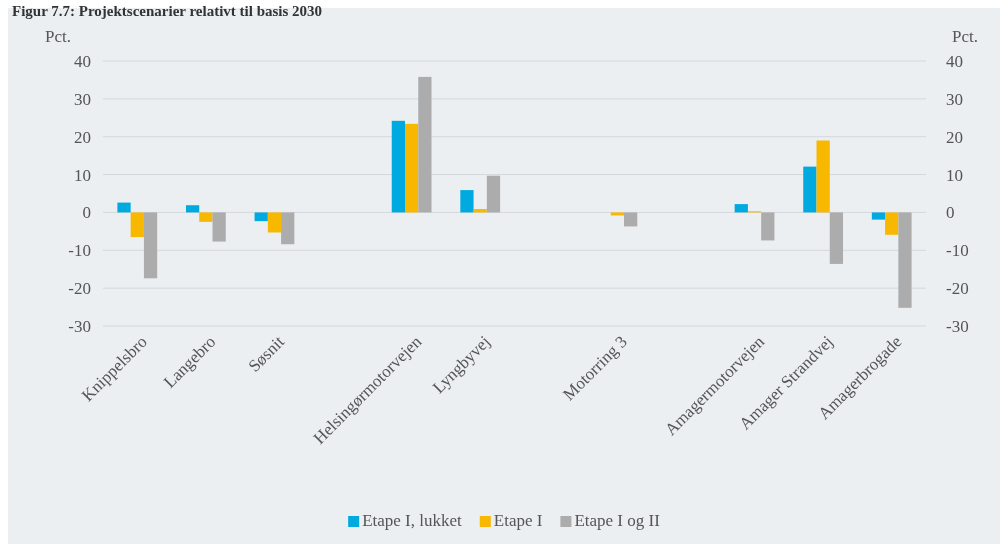 The image size is (1008, 544). Describe the element at coordinates (58, 36) in the screenshot. I see `y-axis-title: Pct.` at that location.